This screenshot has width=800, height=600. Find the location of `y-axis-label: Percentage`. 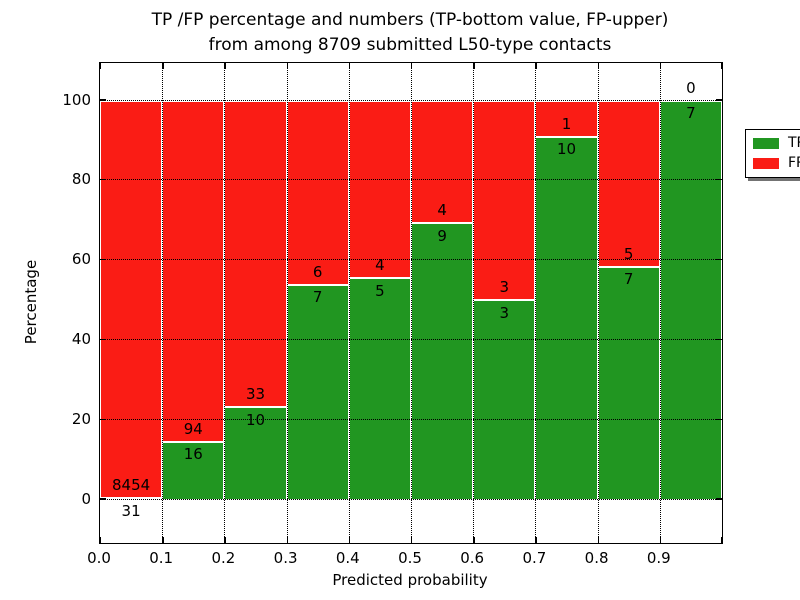

y-axis-label: Percentage is located at coordinates (31, 302).